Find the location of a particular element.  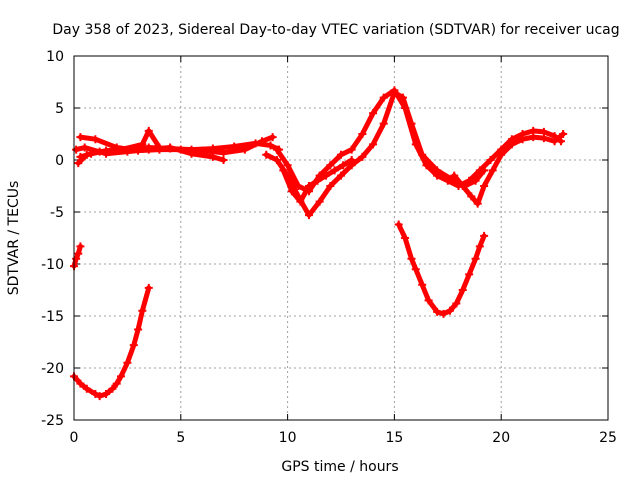

x-tick-label: 5 is located at coordinates (180, 438).